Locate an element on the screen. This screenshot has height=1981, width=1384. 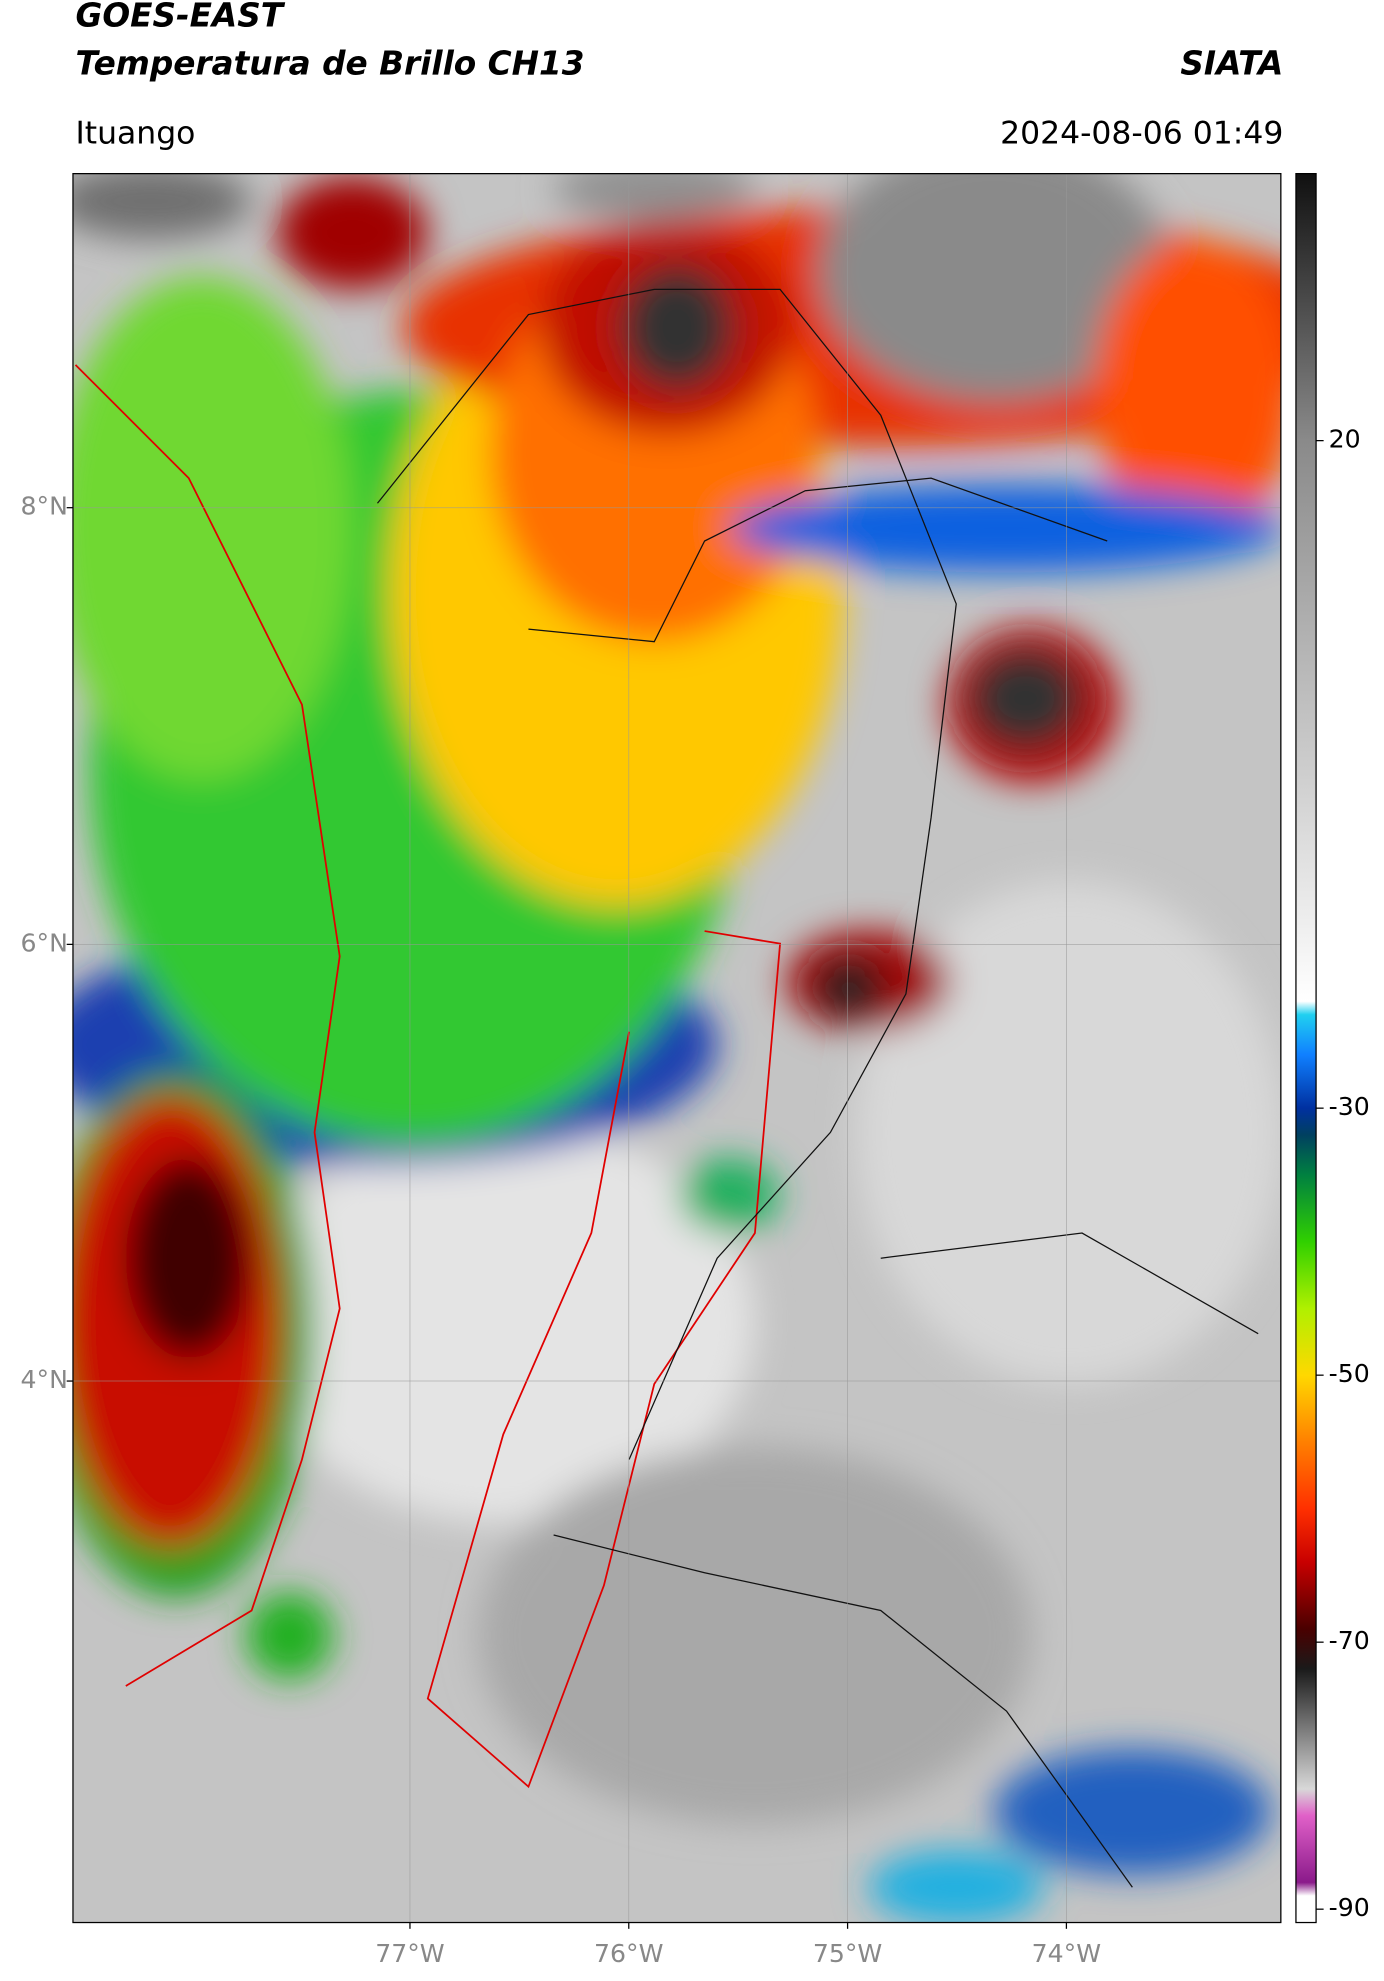
title: GOES-EAST is located at coordinates (180, 17).